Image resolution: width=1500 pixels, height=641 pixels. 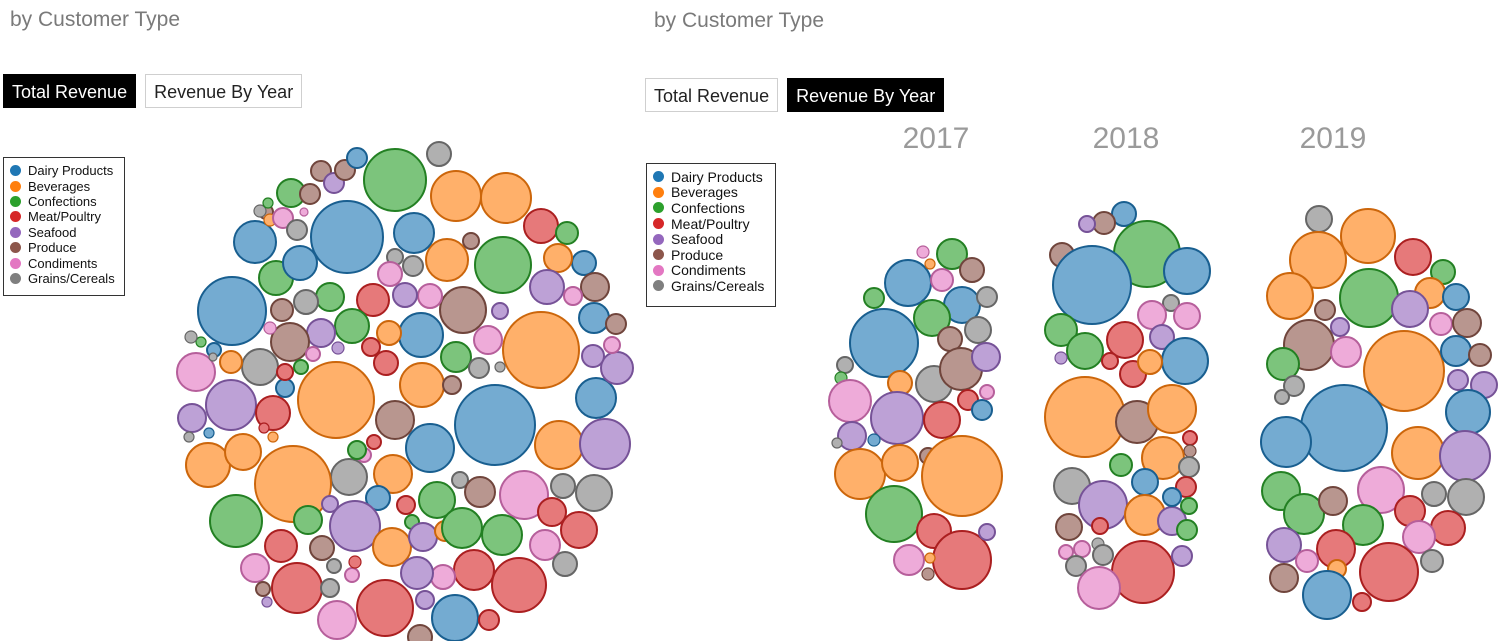 I want to click on legend-item: Grains/Cereals, so click(x=63, y=278).